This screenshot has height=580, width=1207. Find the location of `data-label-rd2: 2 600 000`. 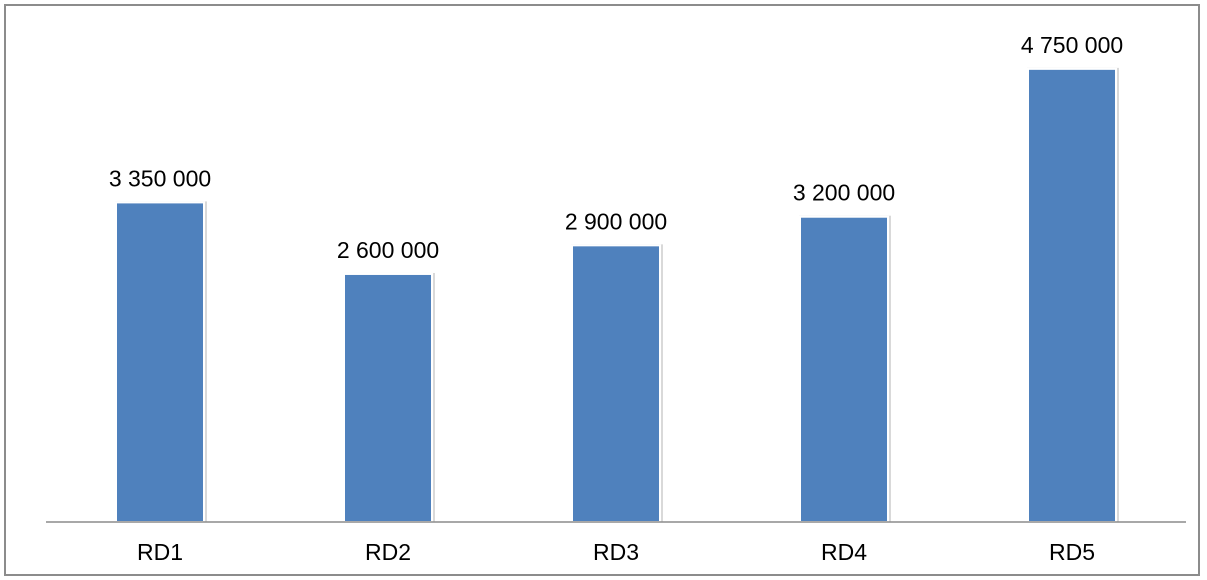

data-label-rd2: 2 600 000 is located at coordinates (388, 250).